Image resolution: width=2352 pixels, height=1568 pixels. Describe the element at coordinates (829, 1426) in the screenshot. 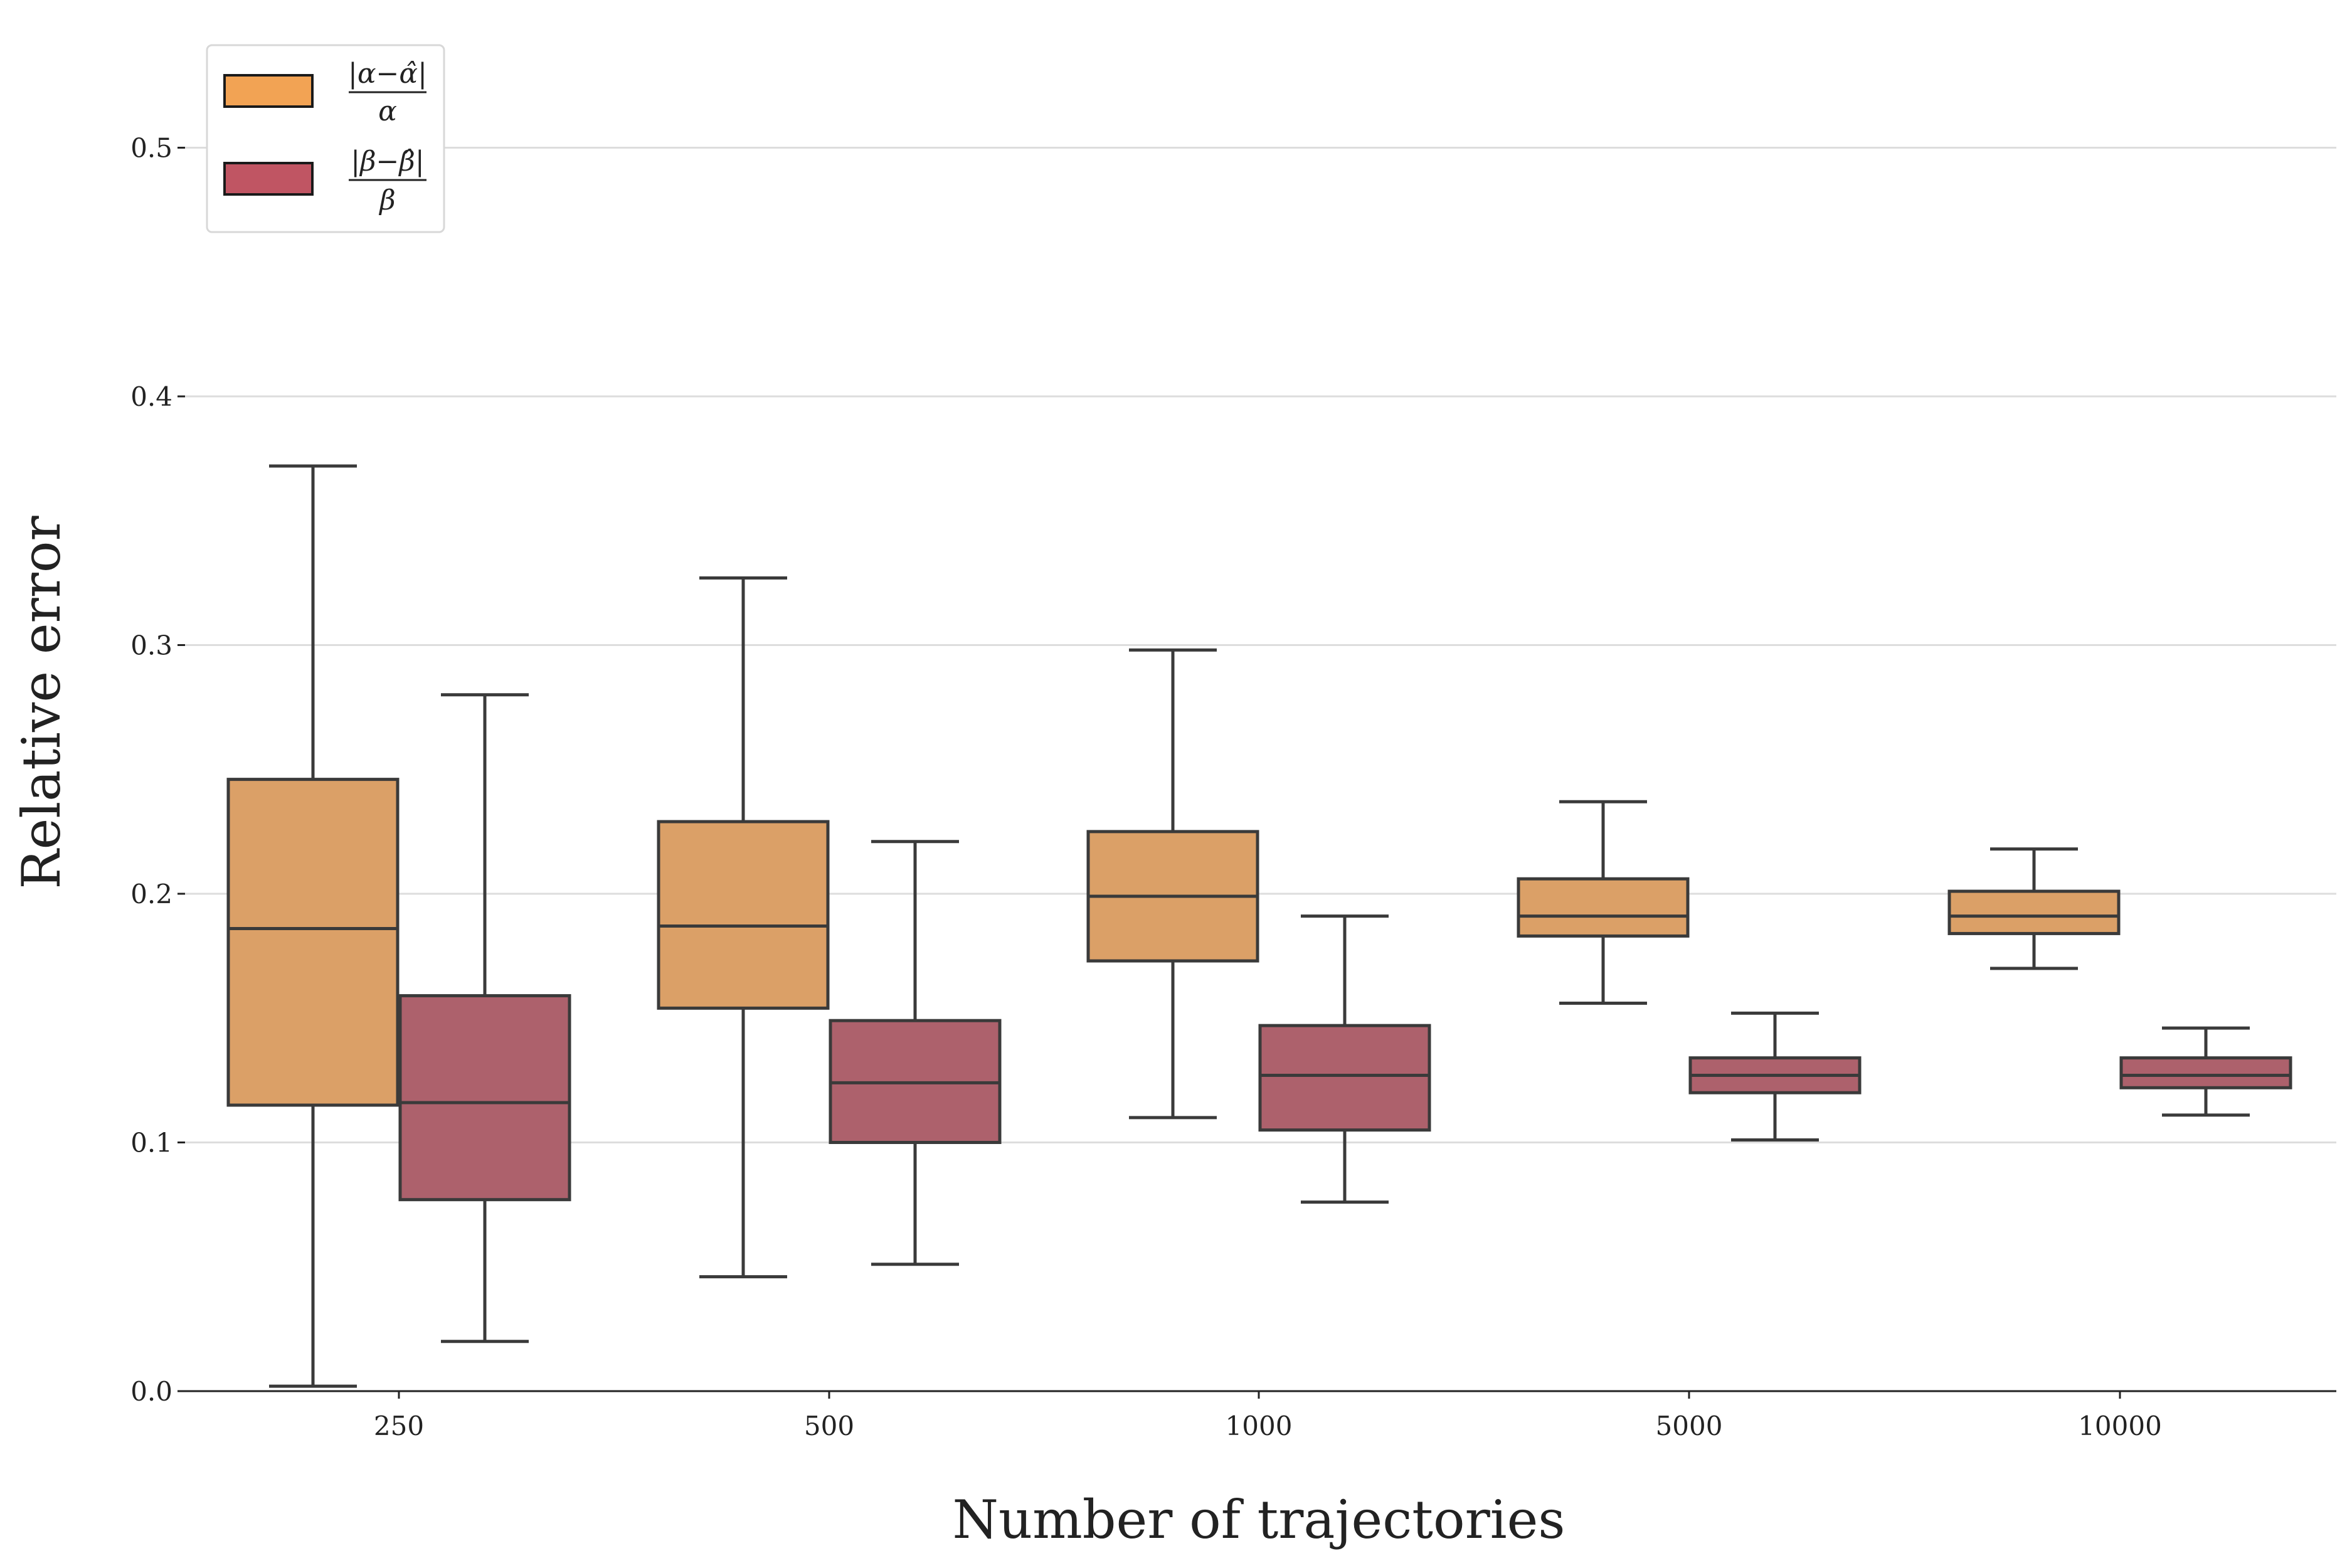

I see `x-tick-label: 500` at that location.